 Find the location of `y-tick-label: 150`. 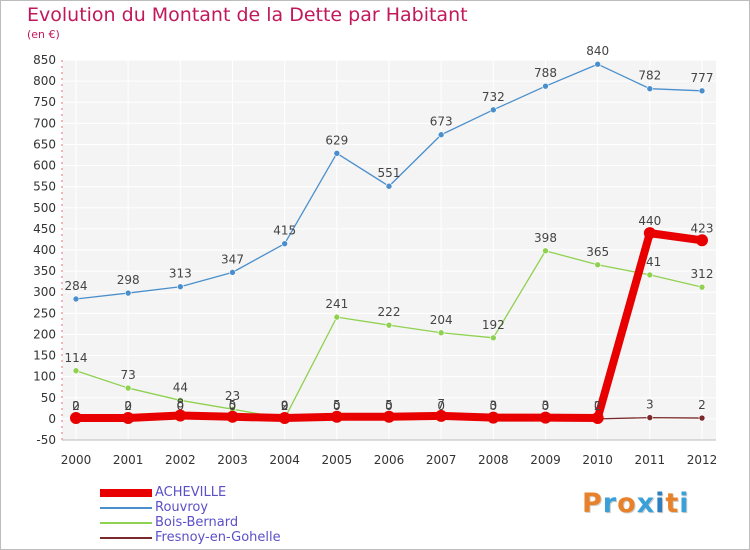

y-tick-label: 150 is located at coordinates (44, 356).